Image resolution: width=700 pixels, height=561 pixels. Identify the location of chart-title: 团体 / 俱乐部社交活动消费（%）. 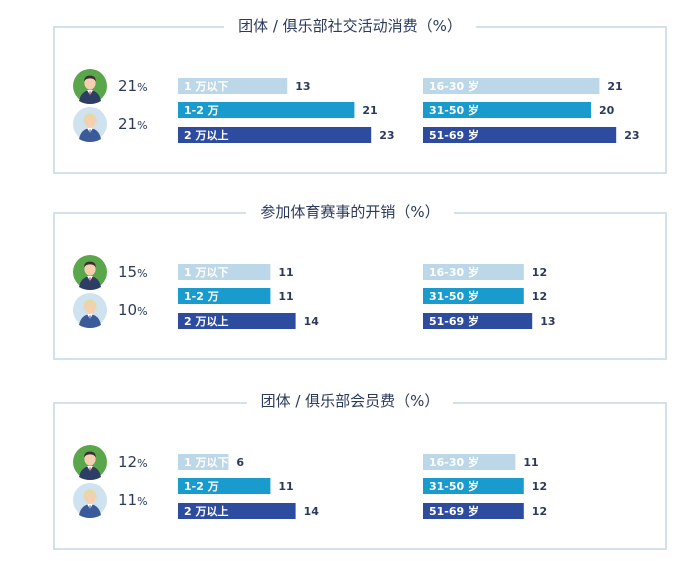
(350, 26).